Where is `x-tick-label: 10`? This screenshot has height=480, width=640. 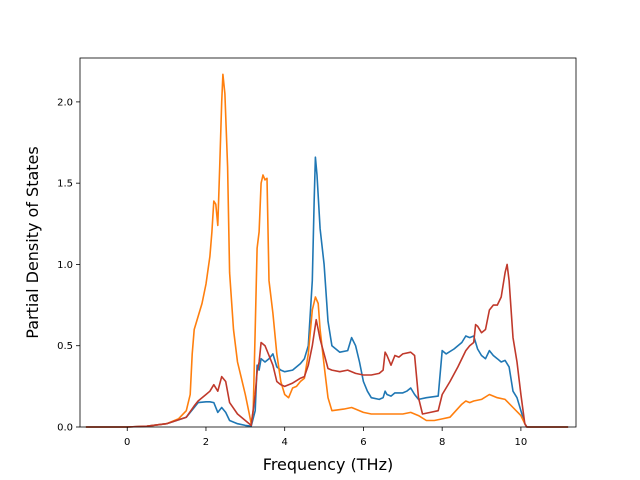
x-tick-label: 10 is located at coordinates (521, 442).